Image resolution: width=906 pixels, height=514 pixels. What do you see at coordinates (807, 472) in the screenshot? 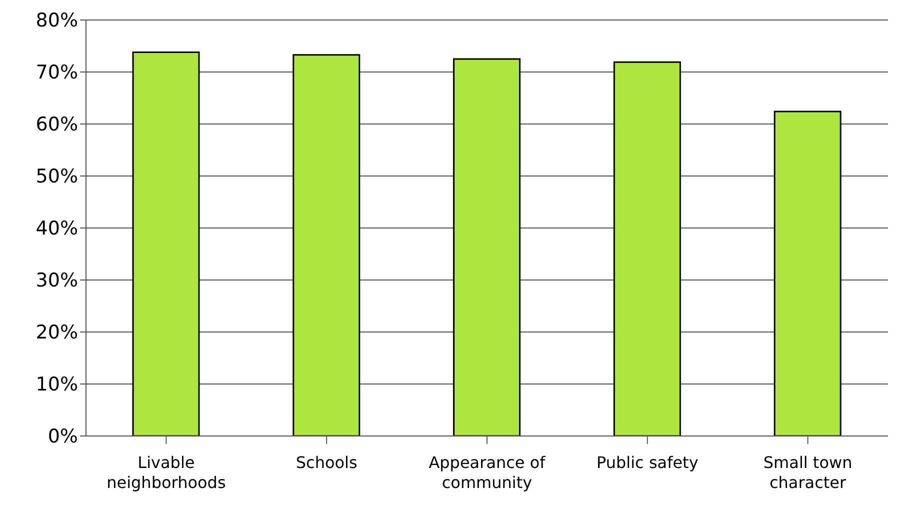
I see `x-tick-label: Small town character` at bounding box center [807, 472].